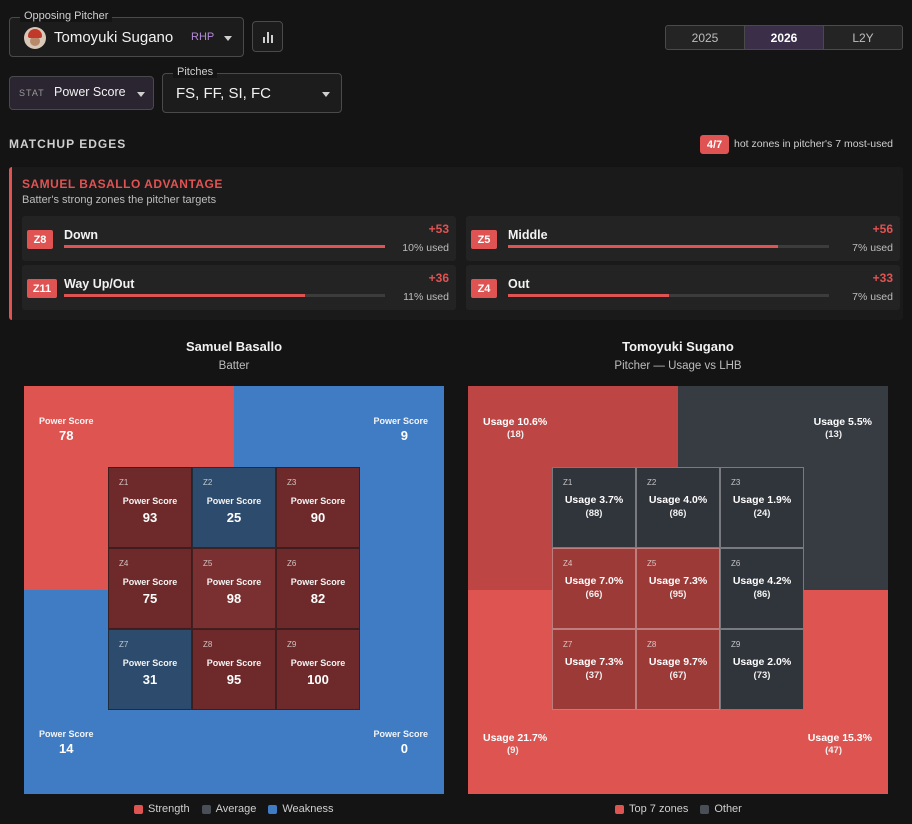 This screenshot has width=912, height=824. Describe the element at coordinates (236, 809) in the screenshot. I see `legend-average-label: Average` at that location.